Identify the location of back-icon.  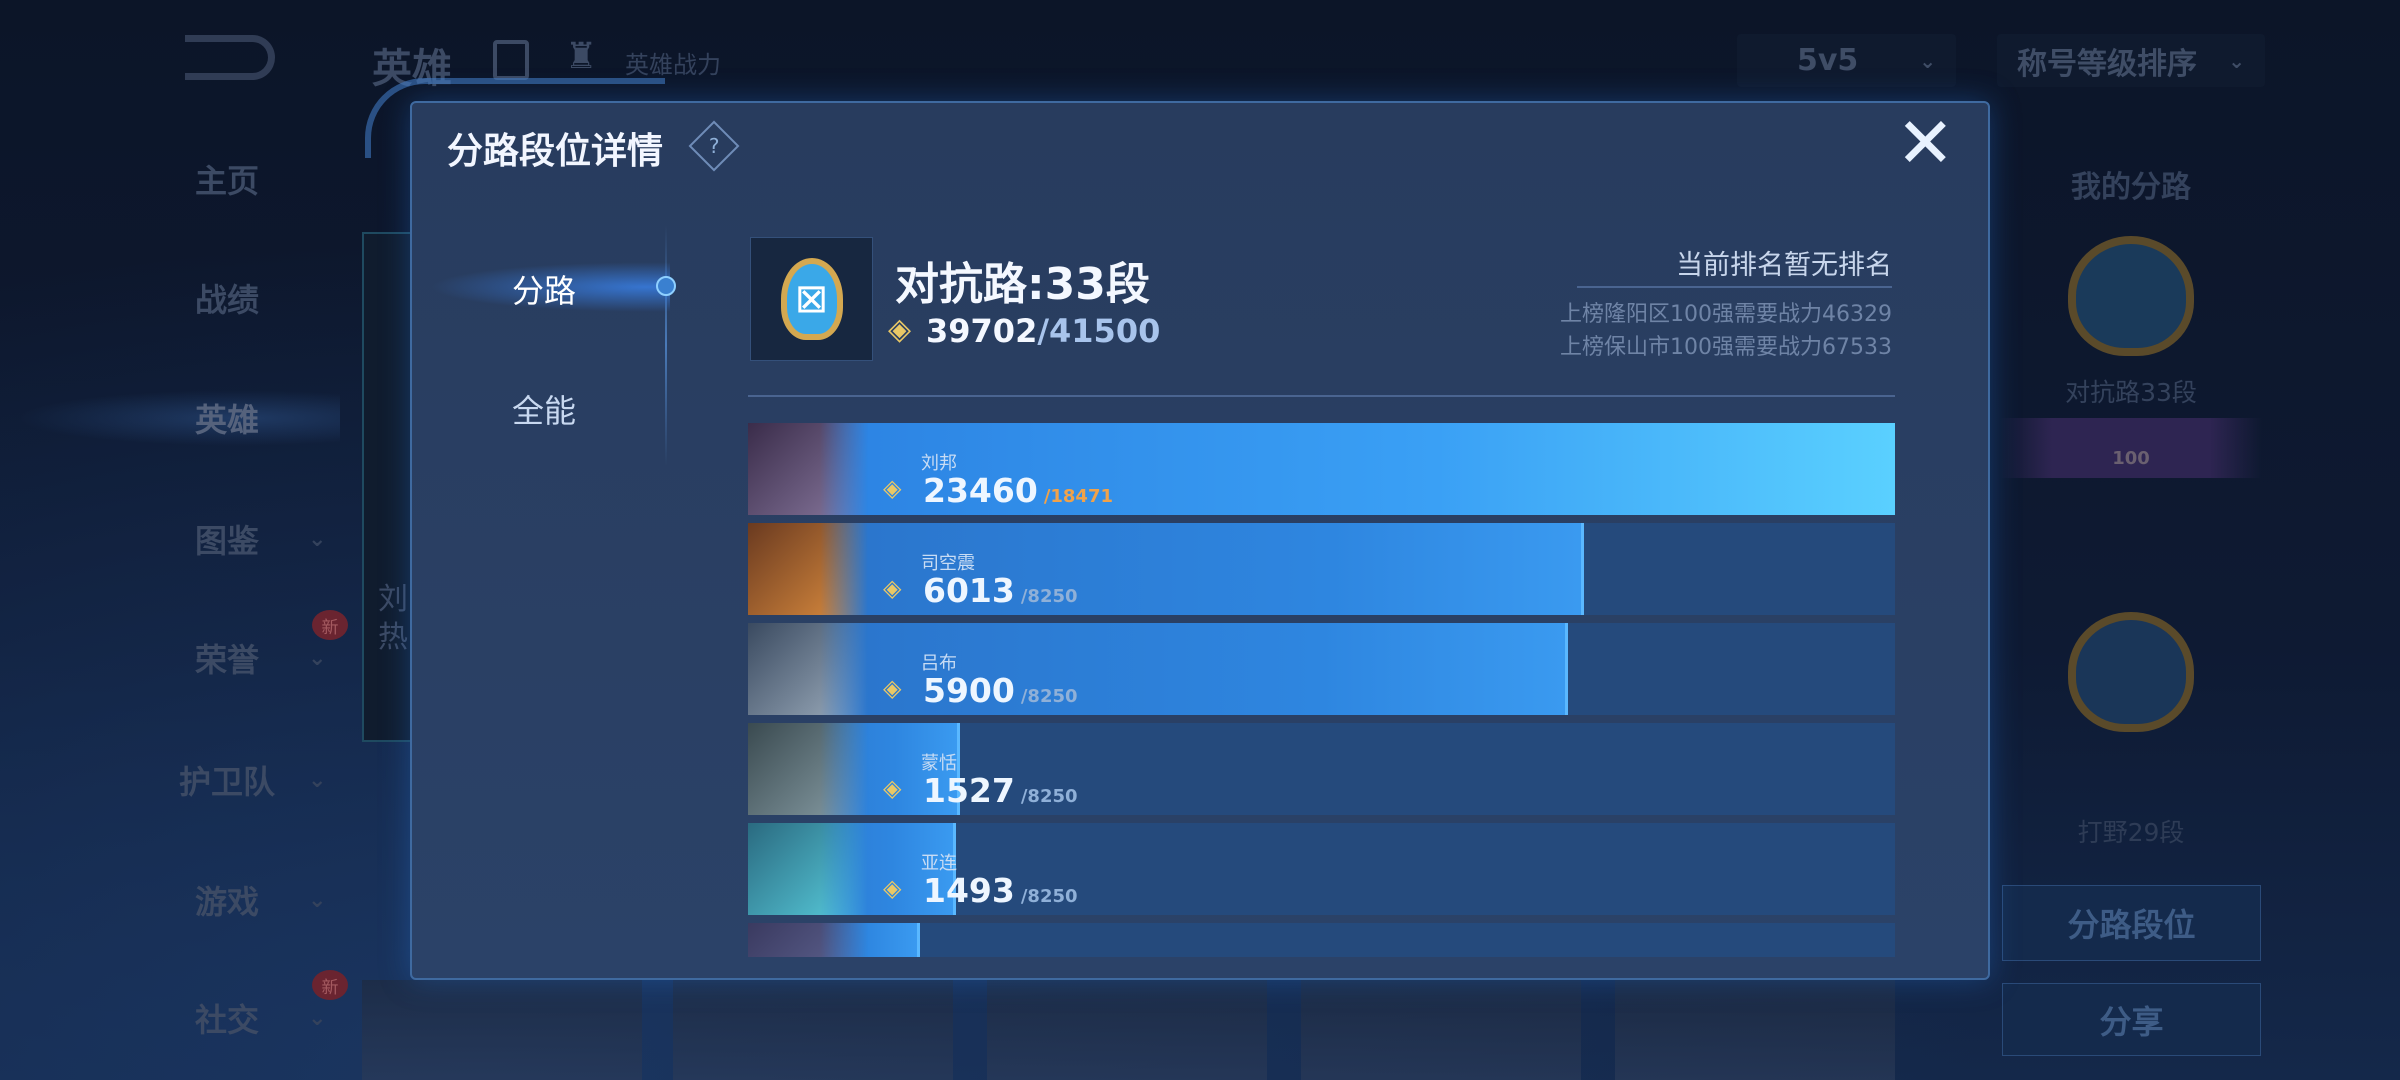
(230, 57).